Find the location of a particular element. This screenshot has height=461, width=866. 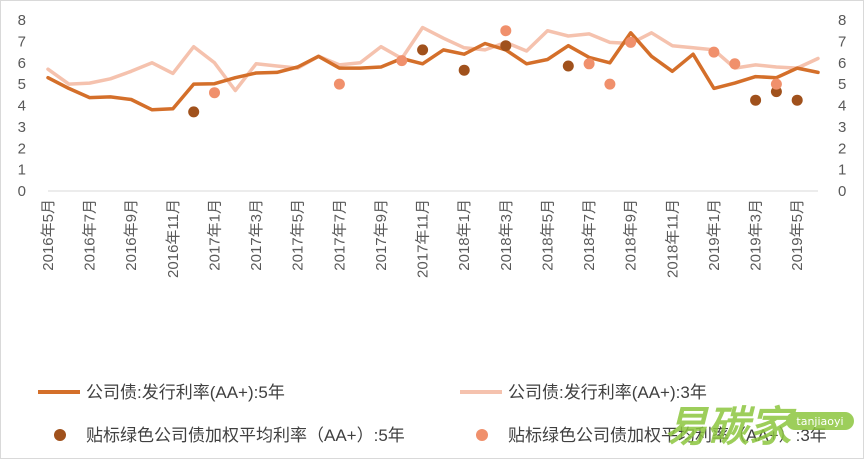

y-tick-label-left: 6 is located at coordinates (22, 63).